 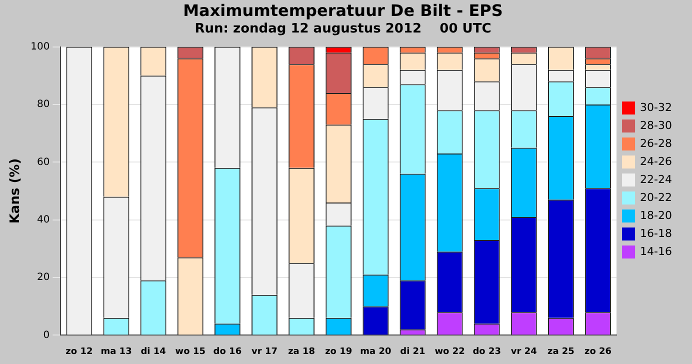 What do you see at coordinates (449, 351) in the screenshot?
I see `x-tick-label: wo 22` at bounding box center [449, 351].